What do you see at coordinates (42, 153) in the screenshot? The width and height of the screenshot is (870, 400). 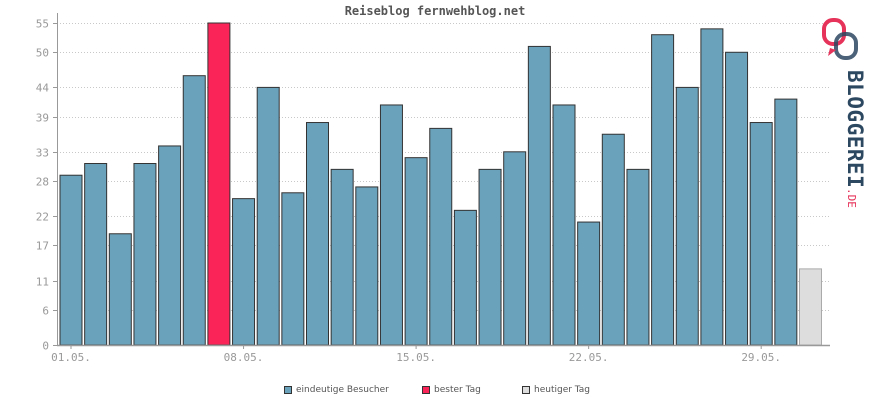 I see `y-tick-label: 33` at bounding box center [42, 153].